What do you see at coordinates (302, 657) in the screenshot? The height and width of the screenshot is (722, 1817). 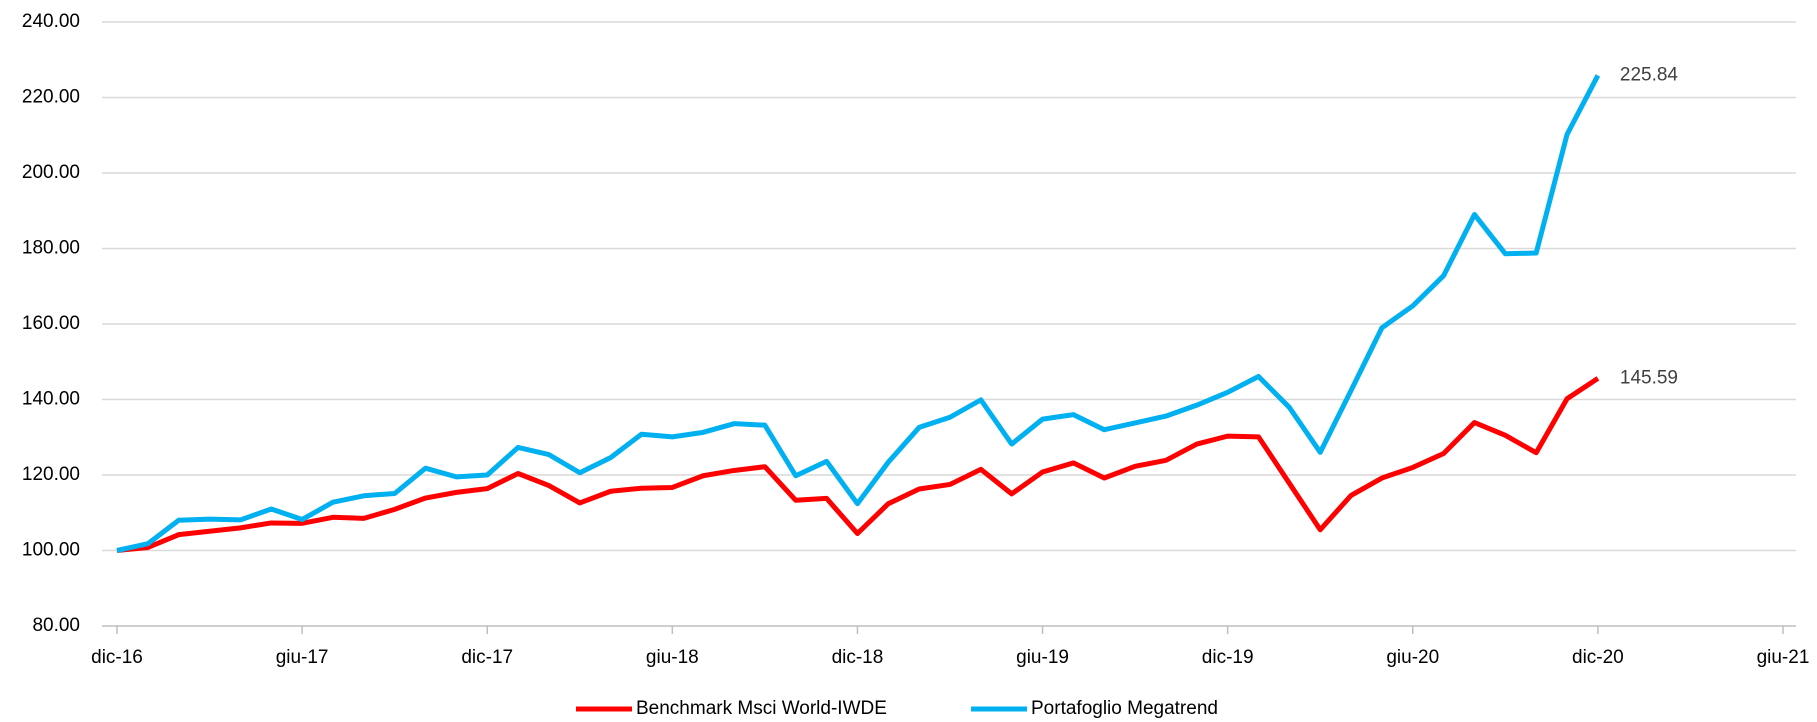 I see `x-tick-label: giu-17` at bounding box center [302, 657].